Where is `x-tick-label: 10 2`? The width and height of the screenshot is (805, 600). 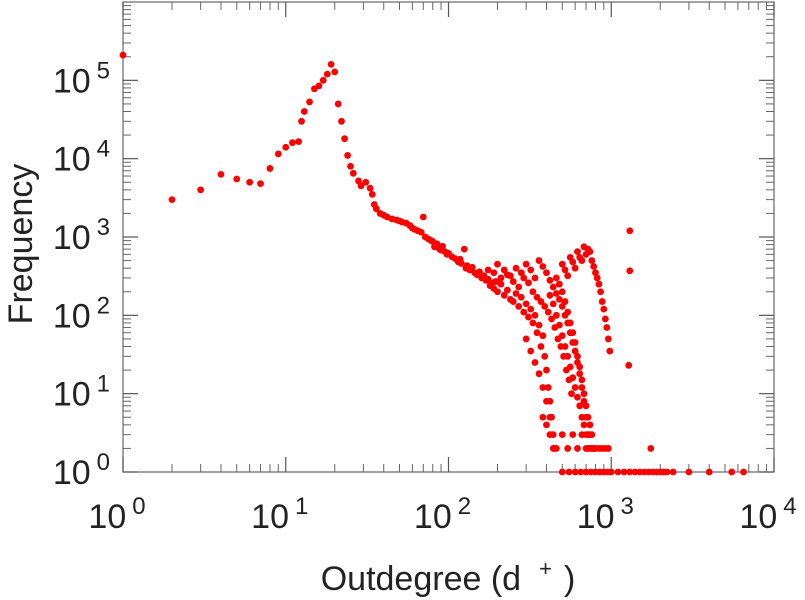
x-tick-label: 10 2 is located at coordinates (442, 514).